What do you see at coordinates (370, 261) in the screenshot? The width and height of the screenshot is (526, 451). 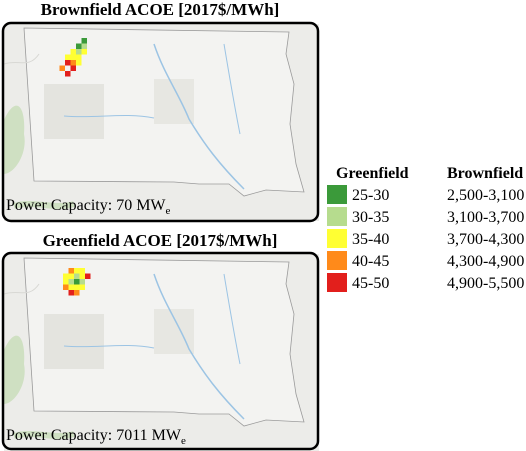 I see `legend-label: 40-45` at bounding box center [370, 261].